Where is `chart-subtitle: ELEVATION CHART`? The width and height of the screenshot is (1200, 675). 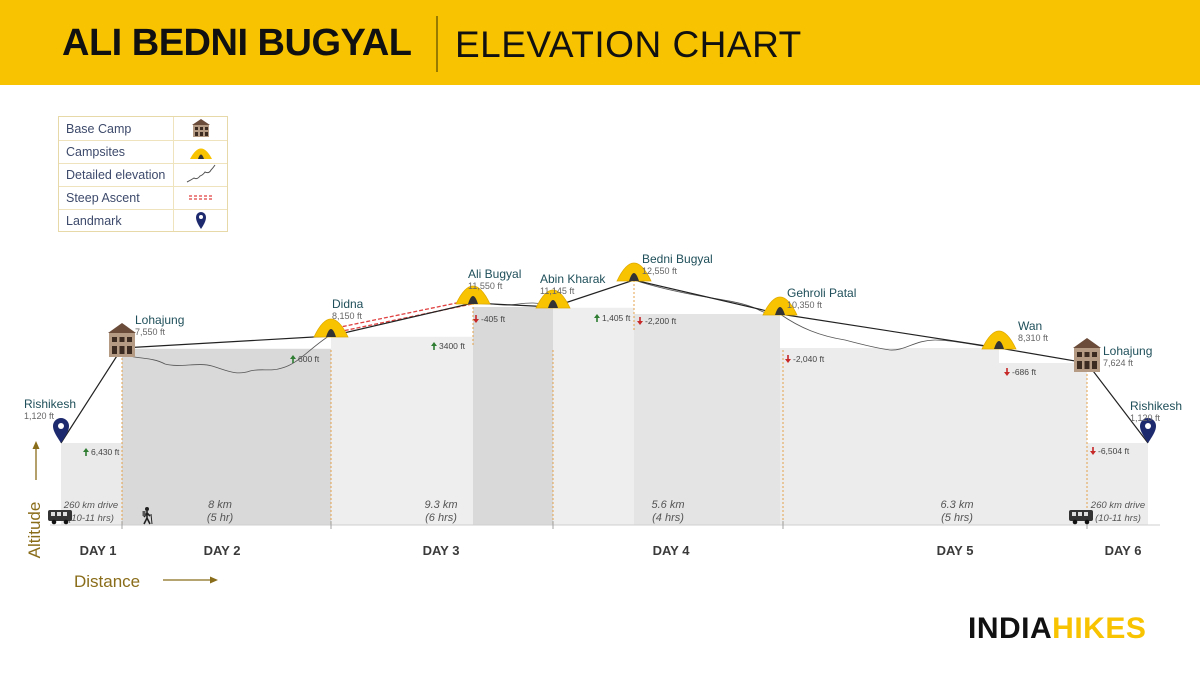
chart-subtitle: ELEVATION CHART is located at coordinates (628, 44).